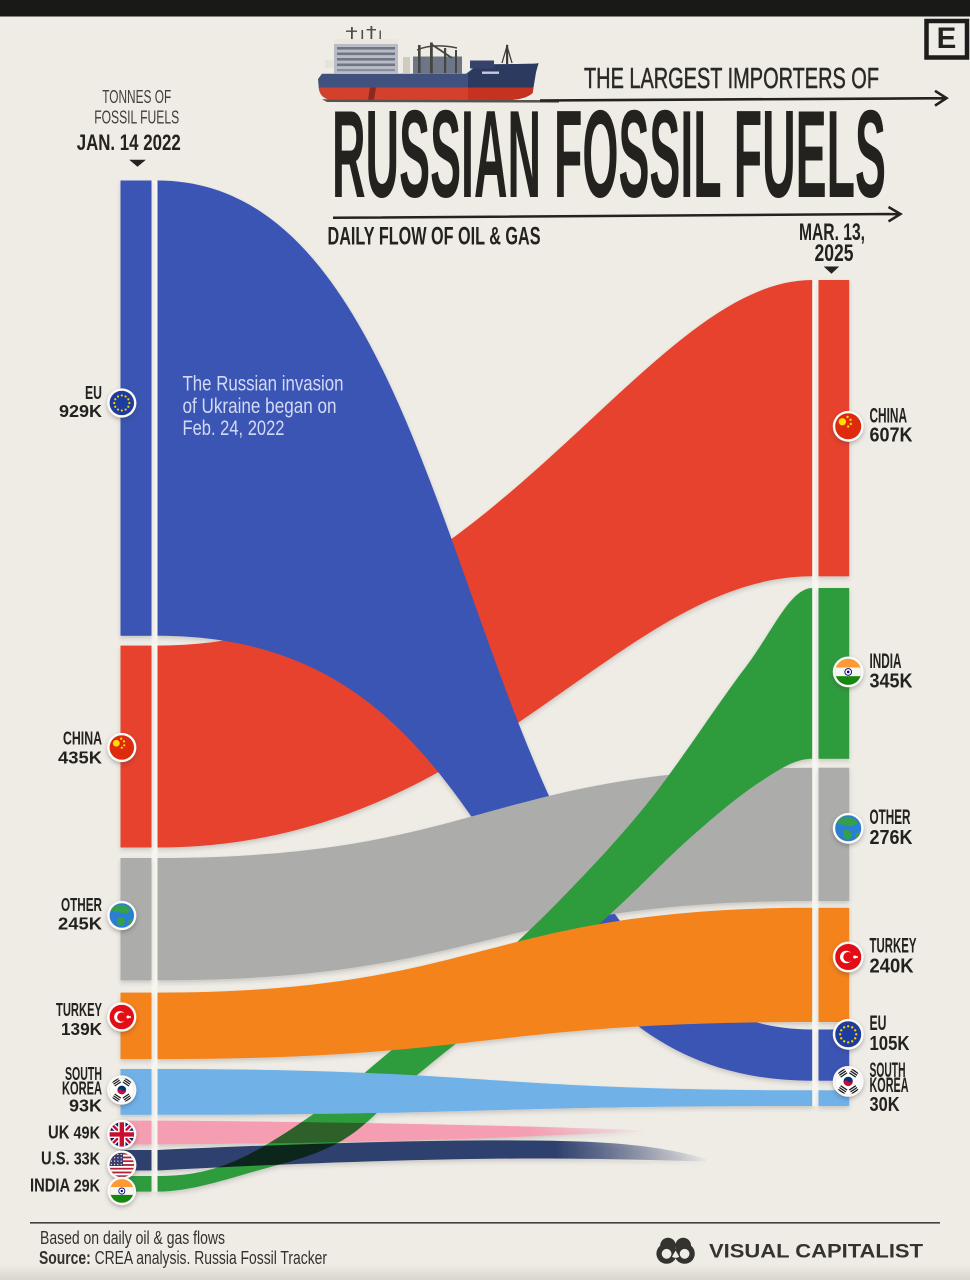 The image size is (970, 1280). I want to click on svg-text: U.S. 33K, so click(70, 1159).